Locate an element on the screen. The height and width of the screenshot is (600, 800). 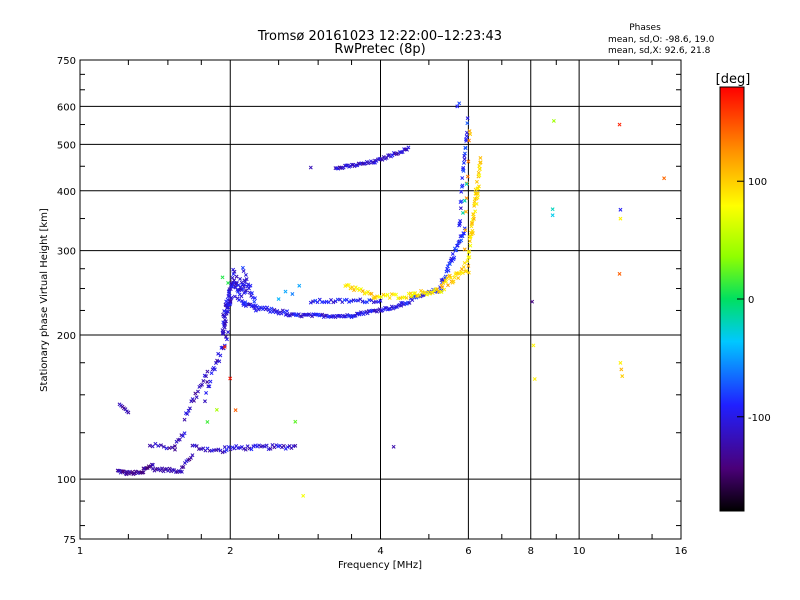
y-tick-label: 200 is located at coordinates (66, 336).